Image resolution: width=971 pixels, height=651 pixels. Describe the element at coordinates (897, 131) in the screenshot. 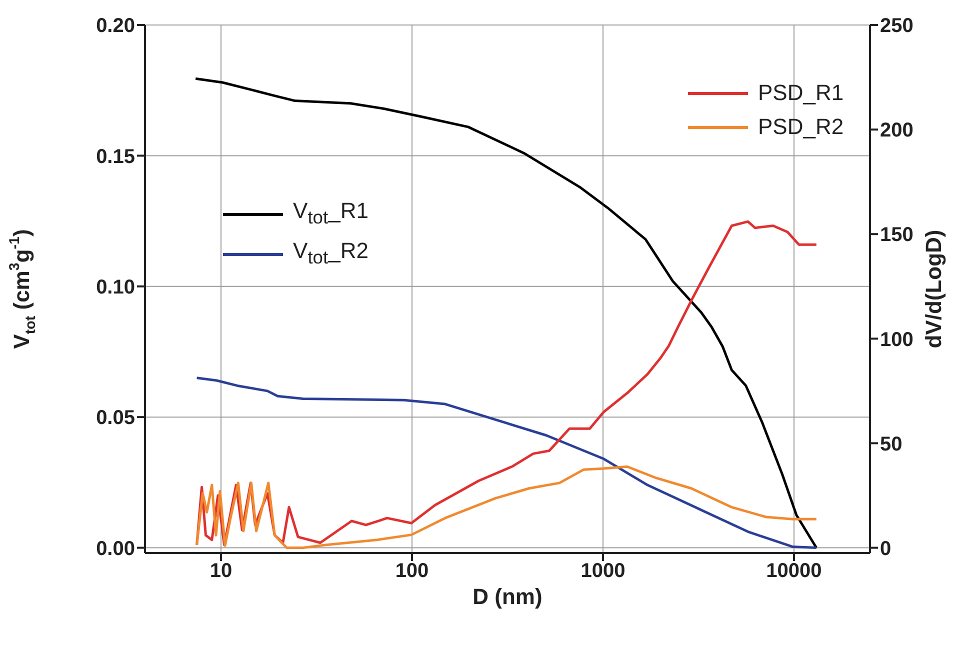

I see `y2-tick-label: 200` at that location.